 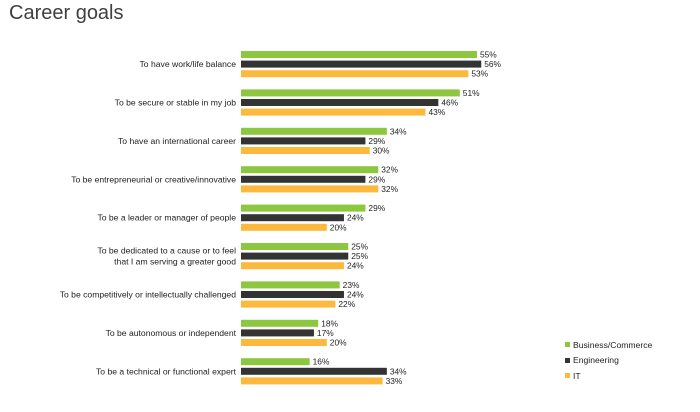 I want to click on legend-item-engineering: Engineering, so click(x=608, y=361).